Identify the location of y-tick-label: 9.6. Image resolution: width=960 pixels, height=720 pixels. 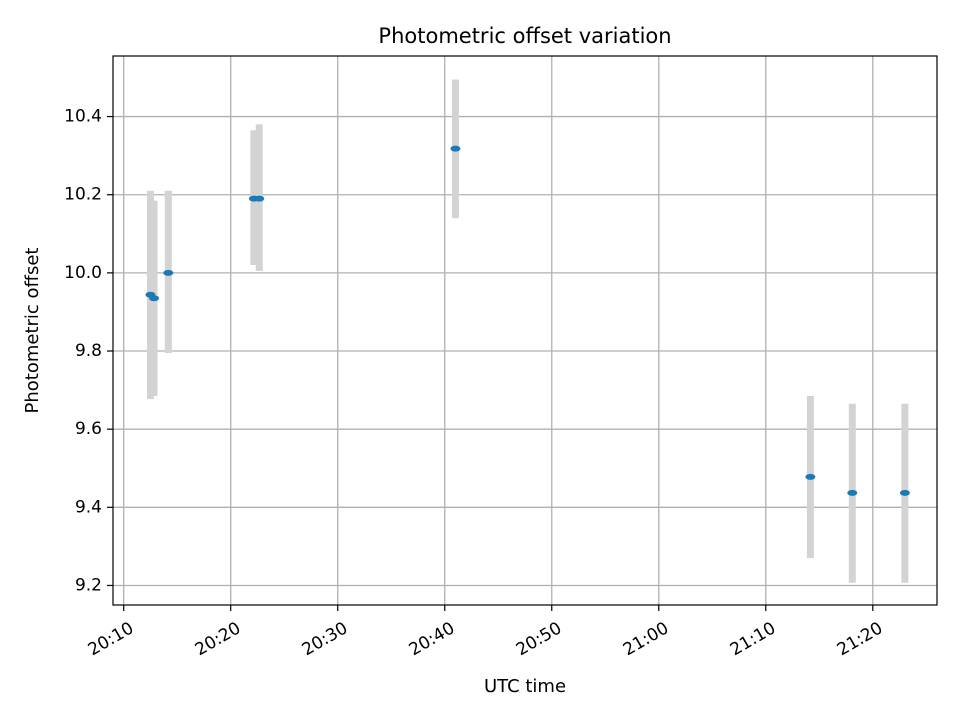
(88, 429).